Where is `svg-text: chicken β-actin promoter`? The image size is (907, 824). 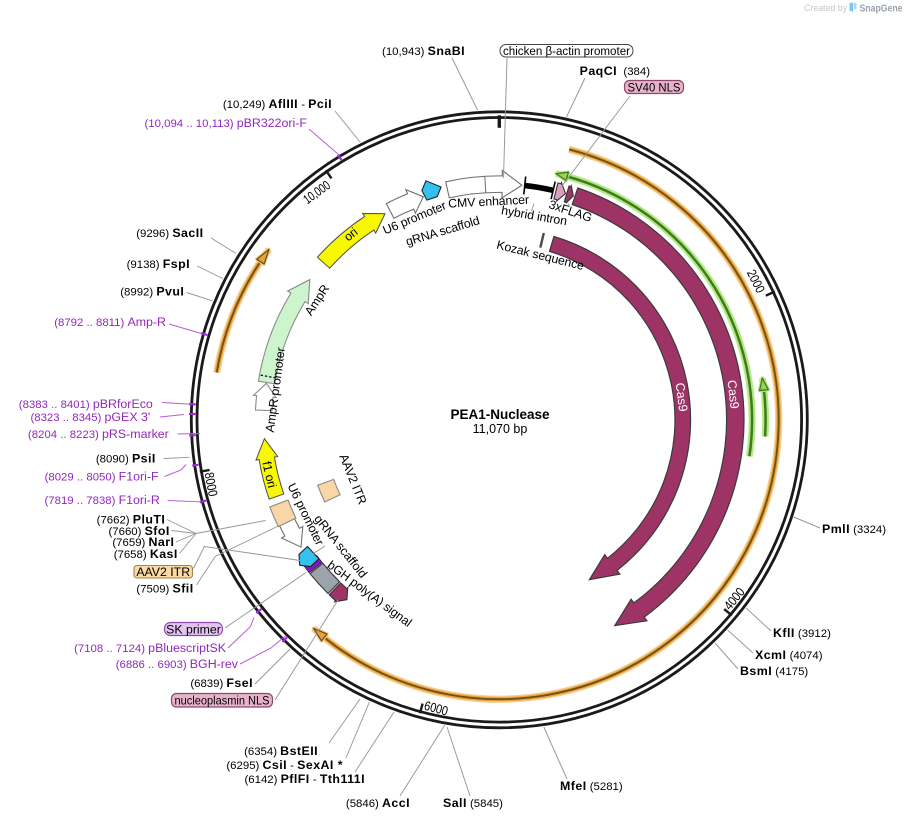
svg-text: chicken β-actin promoter is located at coordinates (566, 51).